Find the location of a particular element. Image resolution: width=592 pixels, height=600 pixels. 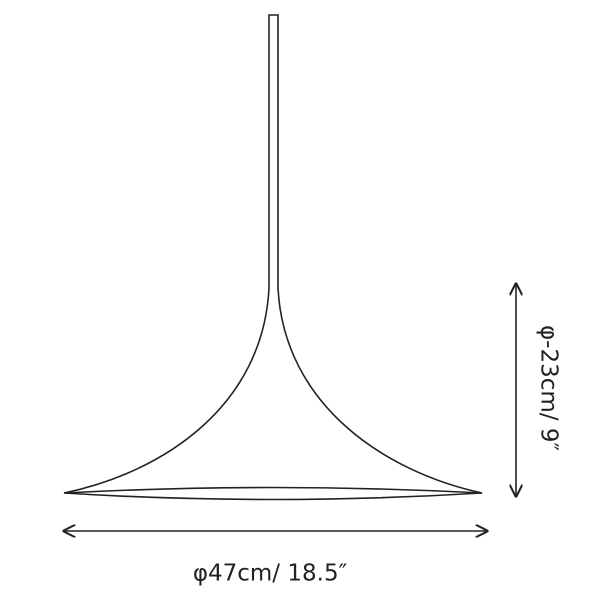

width-label: φ47cm/ 18.5″ is located at coordinates (270, 574).